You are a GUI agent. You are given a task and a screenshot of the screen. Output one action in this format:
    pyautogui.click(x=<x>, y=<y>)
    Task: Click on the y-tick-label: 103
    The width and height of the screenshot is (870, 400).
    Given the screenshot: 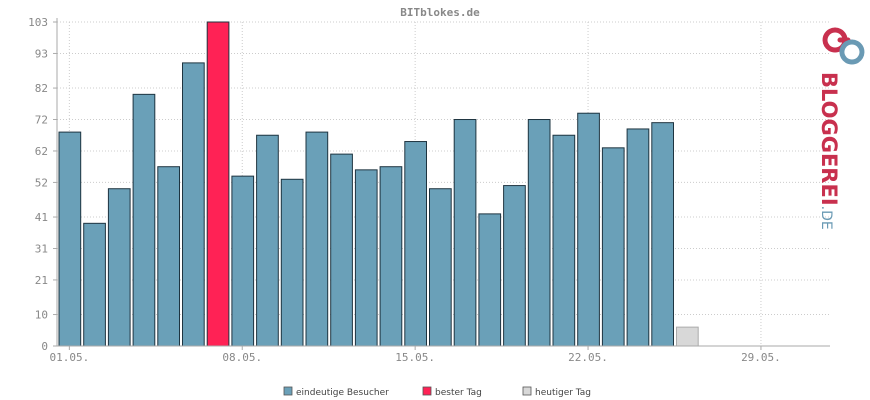 What is the action you would take?
    pyautogui.click(x=38, y=22)
    